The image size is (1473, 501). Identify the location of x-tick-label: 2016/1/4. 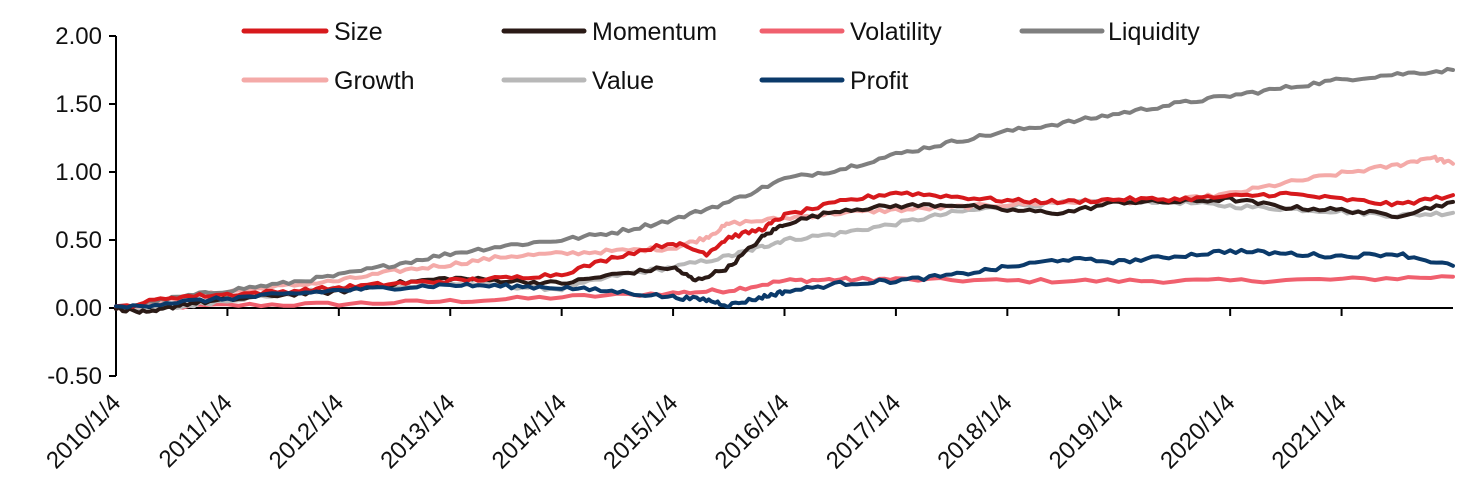
(752, 431).